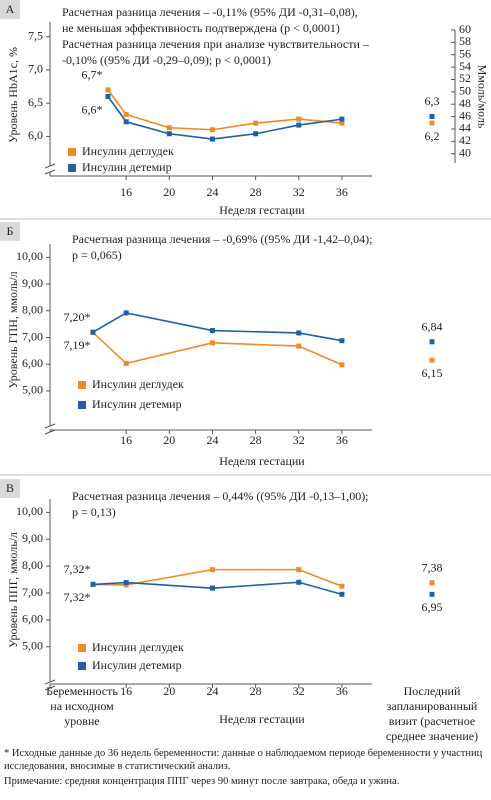 The image size is (491, 800). Describe the element at coordinates (92, 109) in the screenshot. I see `value-label: 6,6*` at that location.